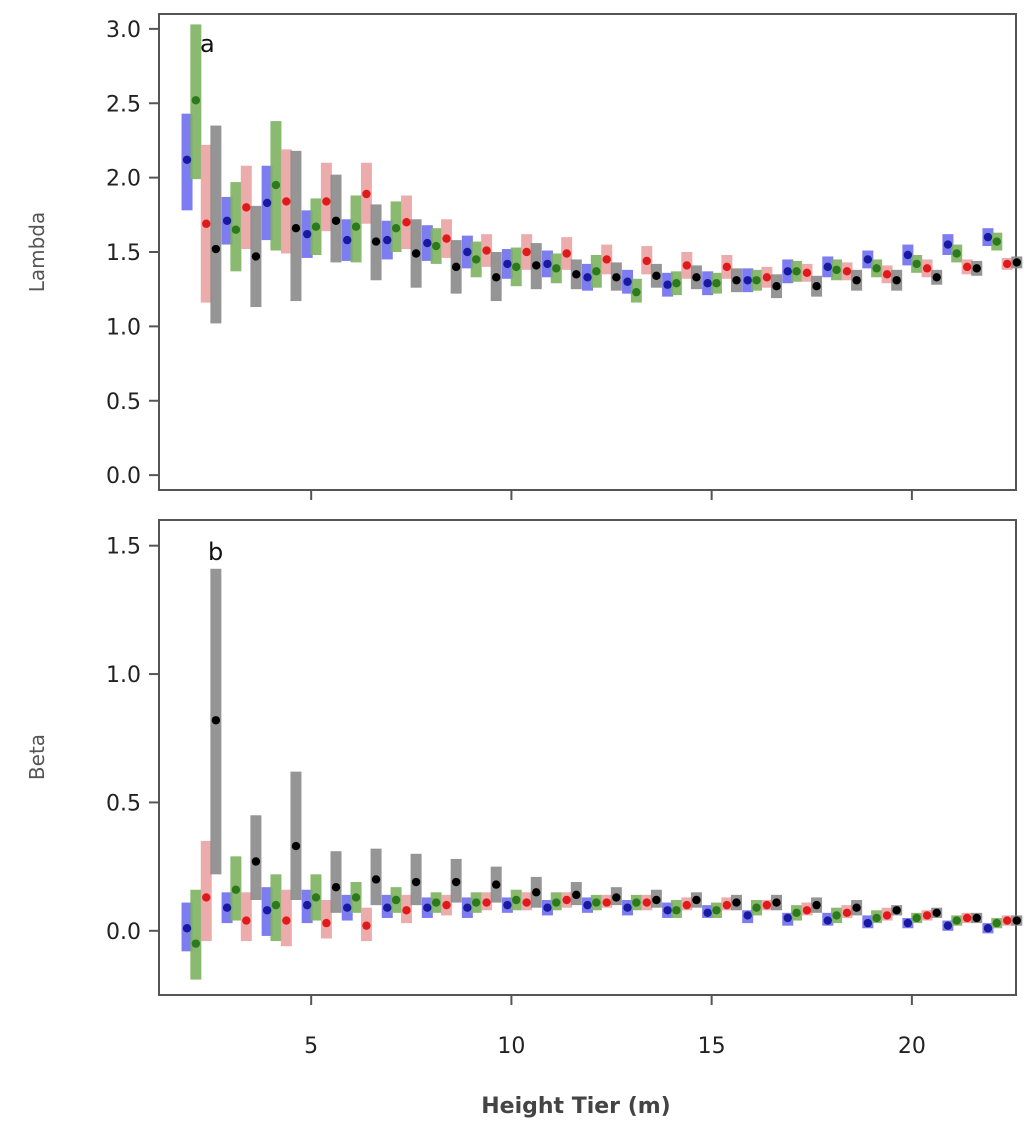  Describe the element at coordinates (912, 1046) in the screenshot. I see `x-tick-label: 20` at that location.